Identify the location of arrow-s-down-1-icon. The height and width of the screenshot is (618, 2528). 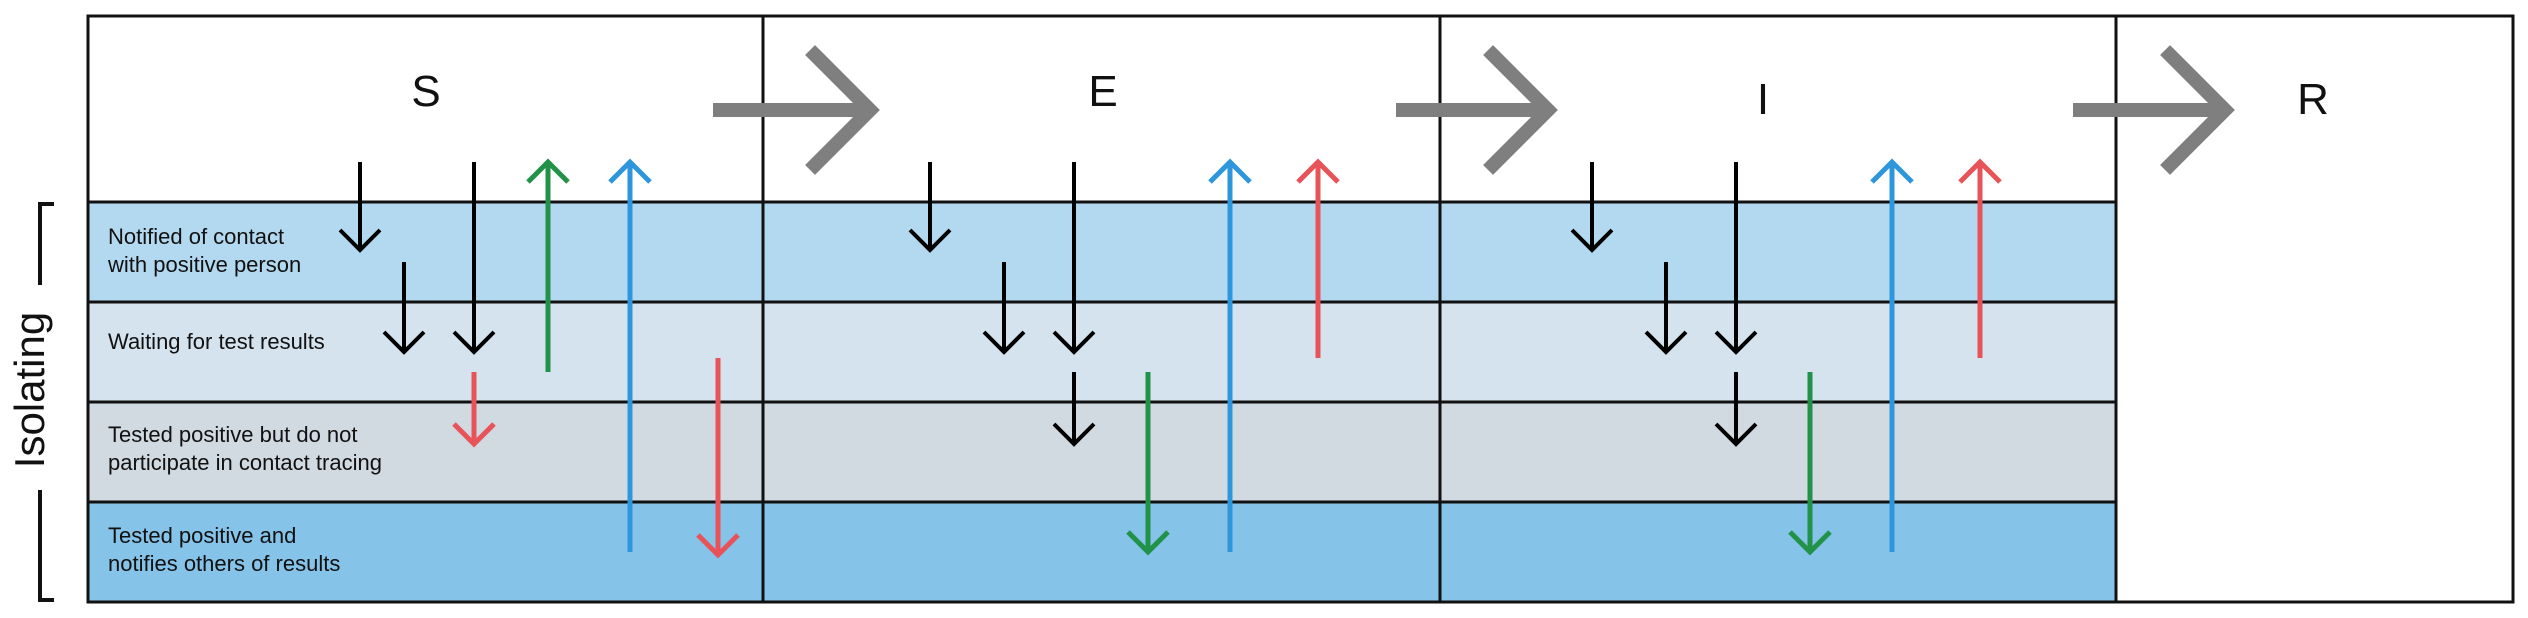
(360, 207).